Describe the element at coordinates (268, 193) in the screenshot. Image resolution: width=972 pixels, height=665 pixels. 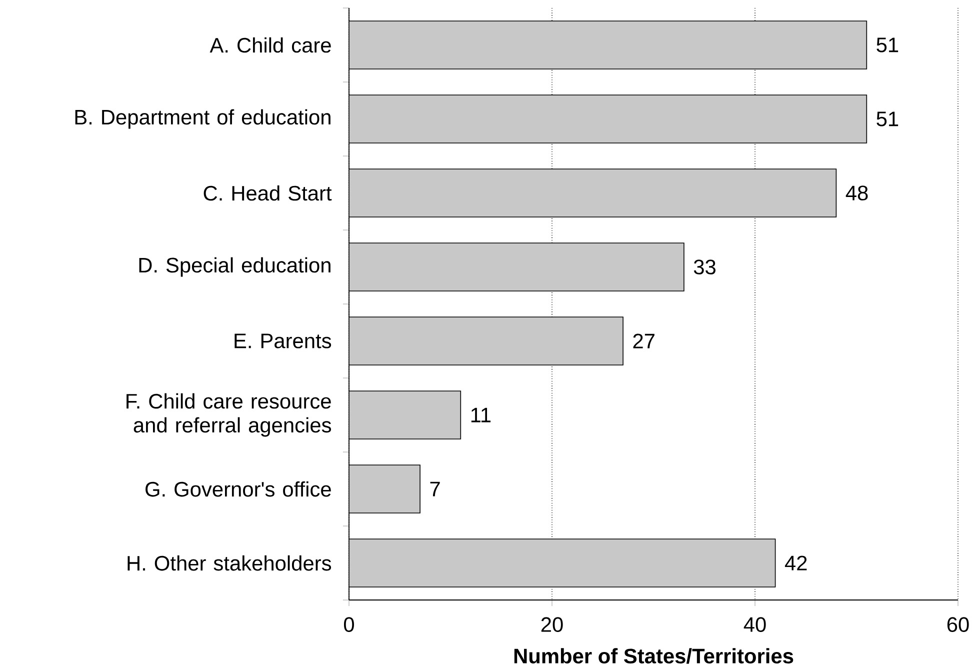
I see `y-tick-label: C. Head Start` at that location.